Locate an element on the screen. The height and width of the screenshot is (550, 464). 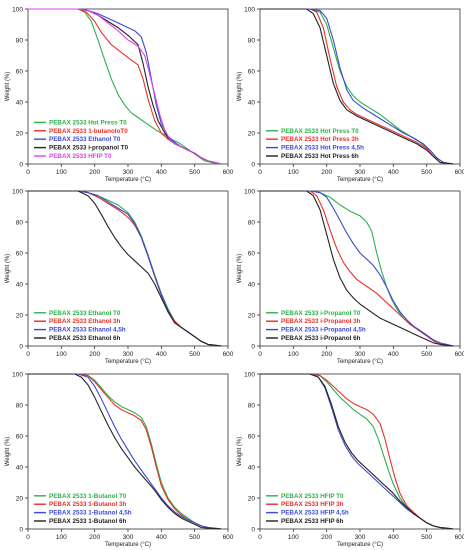
legend-entry: PEBAX 2533 Hot Press 4,5h is located at coordinates (322, 148).